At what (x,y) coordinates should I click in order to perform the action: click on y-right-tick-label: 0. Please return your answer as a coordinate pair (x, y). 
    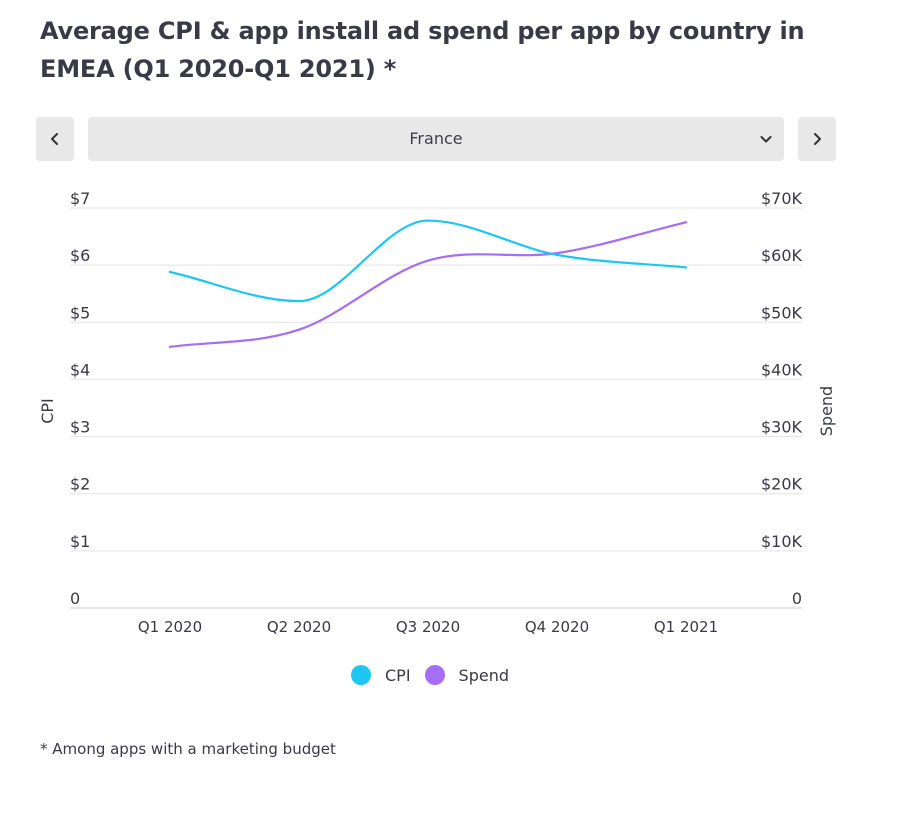
    Looking at the image, I should click on (797, 598).